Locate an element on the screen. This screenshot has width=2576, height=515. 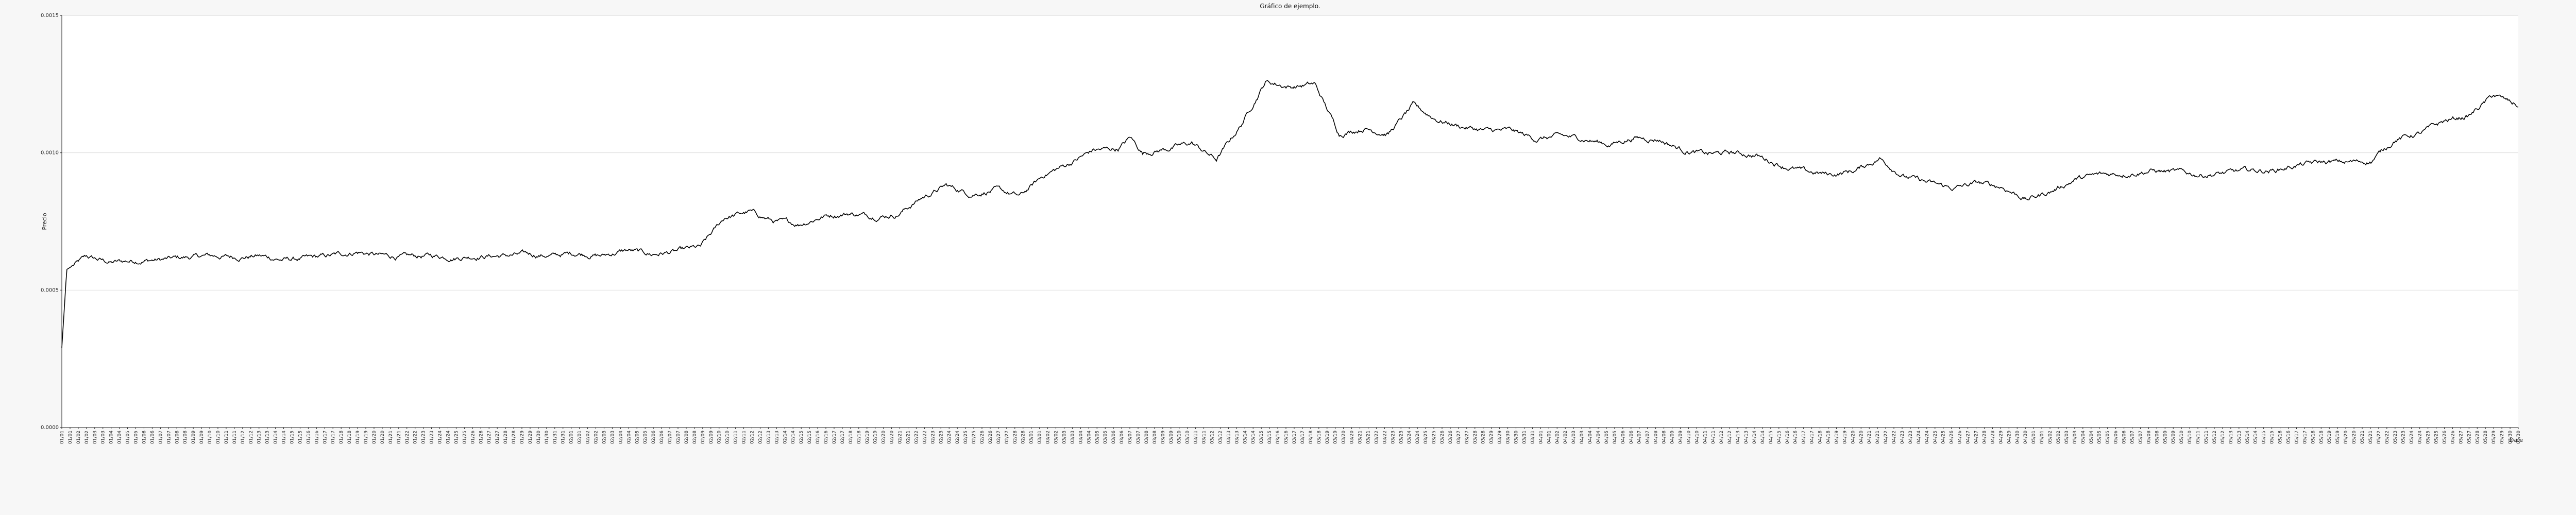
x-tick-label: 04/22 is located at coordinates (1894, 437).